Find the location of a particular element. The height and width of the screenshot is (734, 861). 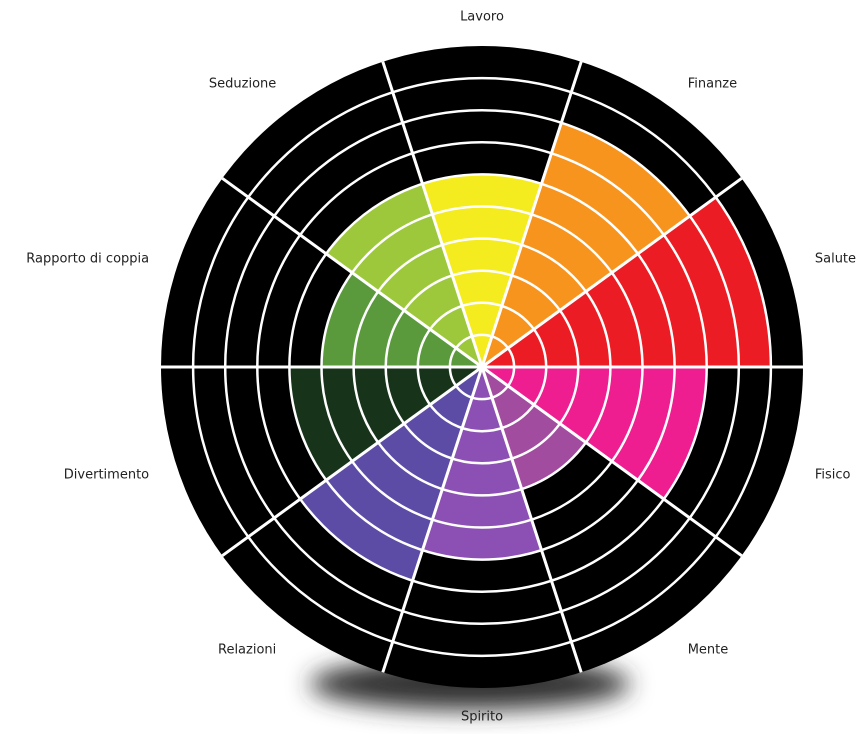

sector-label: Fisico is located at coordinates (833, 475).